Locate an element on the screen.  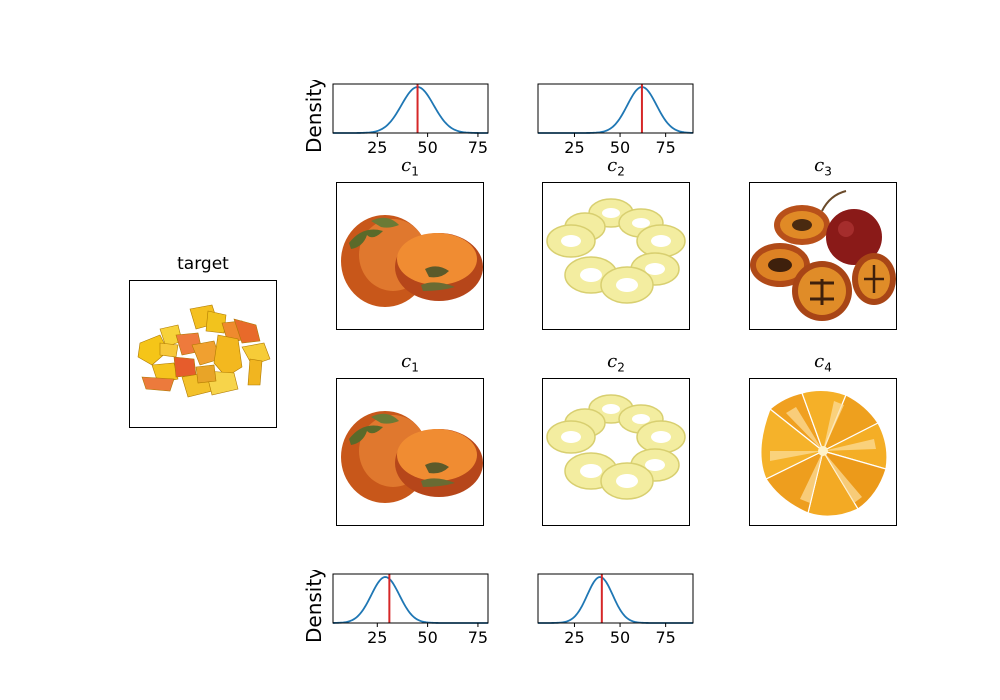
target-image is located at coordinates (203, 354).